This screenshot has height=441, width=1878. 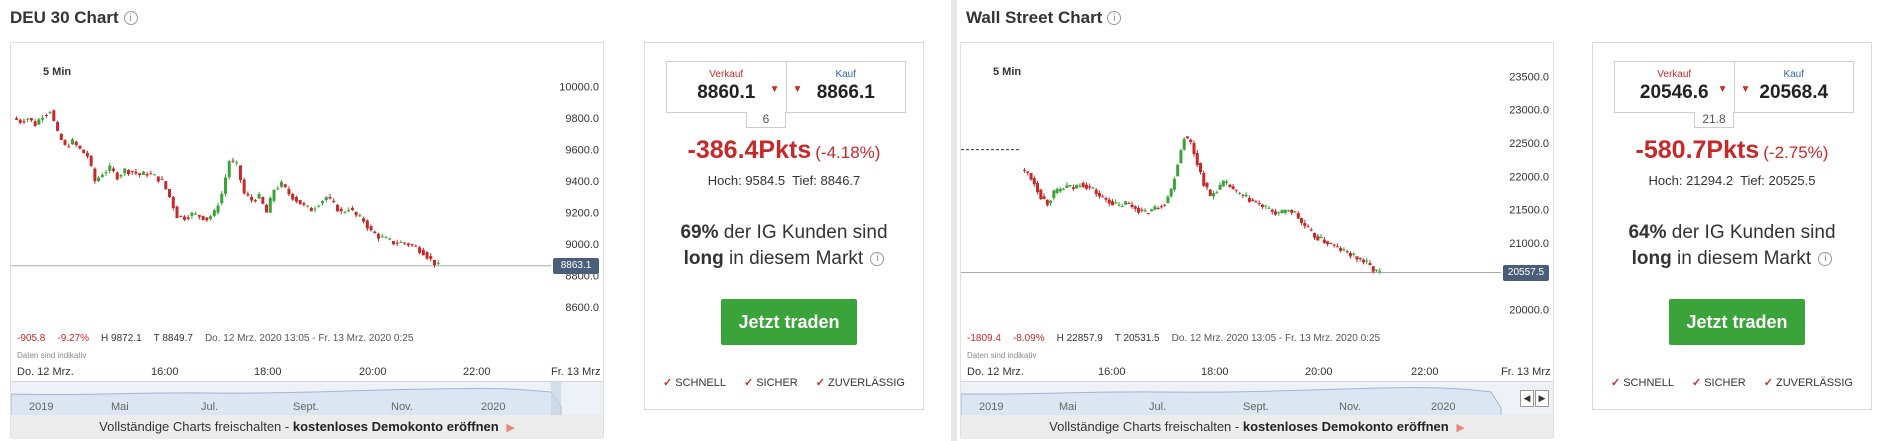 What do you see at coordinates (582, 151) in the screenshot?
I see `y-tick-label: 9600.0` at bounding box center [582, 151].